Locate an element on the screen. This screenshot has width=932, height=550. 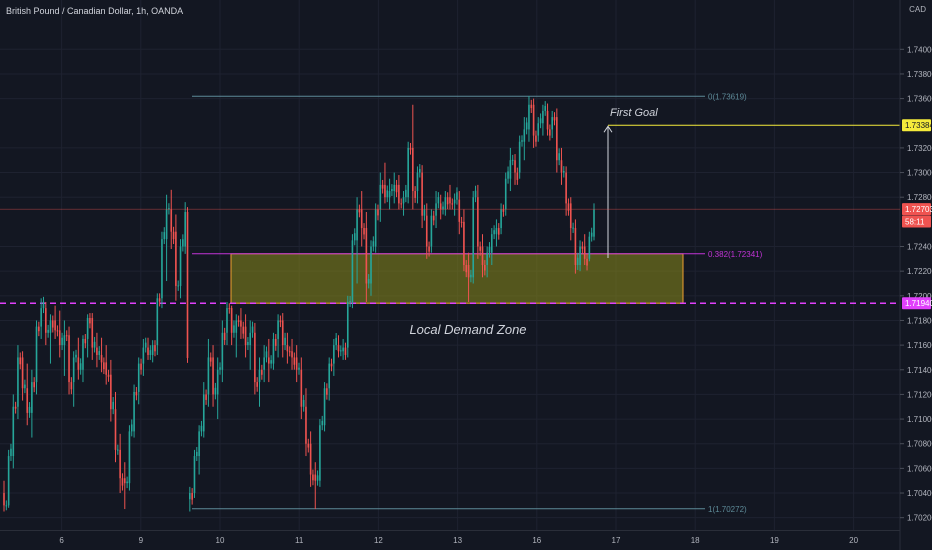
price-tick-label: 1.71600 is located at coordinates (919, 345).